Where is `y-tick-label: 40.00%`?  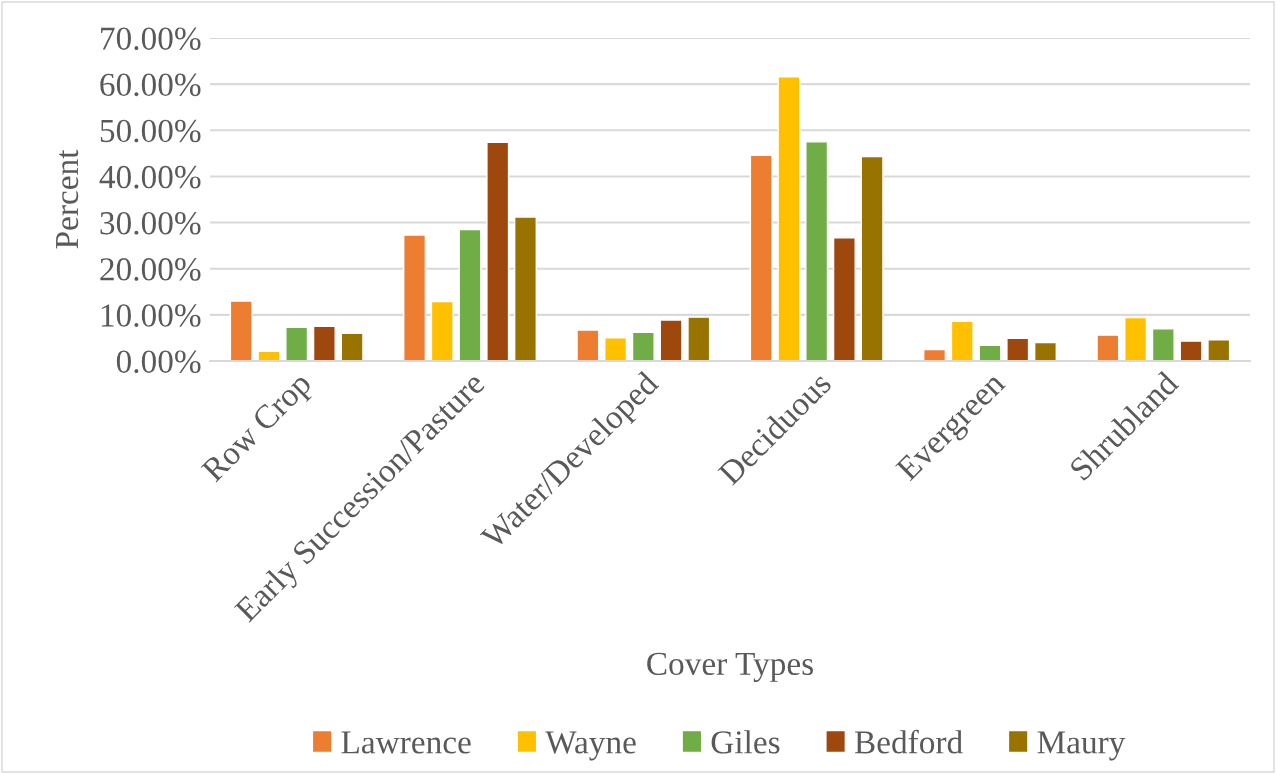 y-tick-label: 40.00% is located at coordinates (150, 177).